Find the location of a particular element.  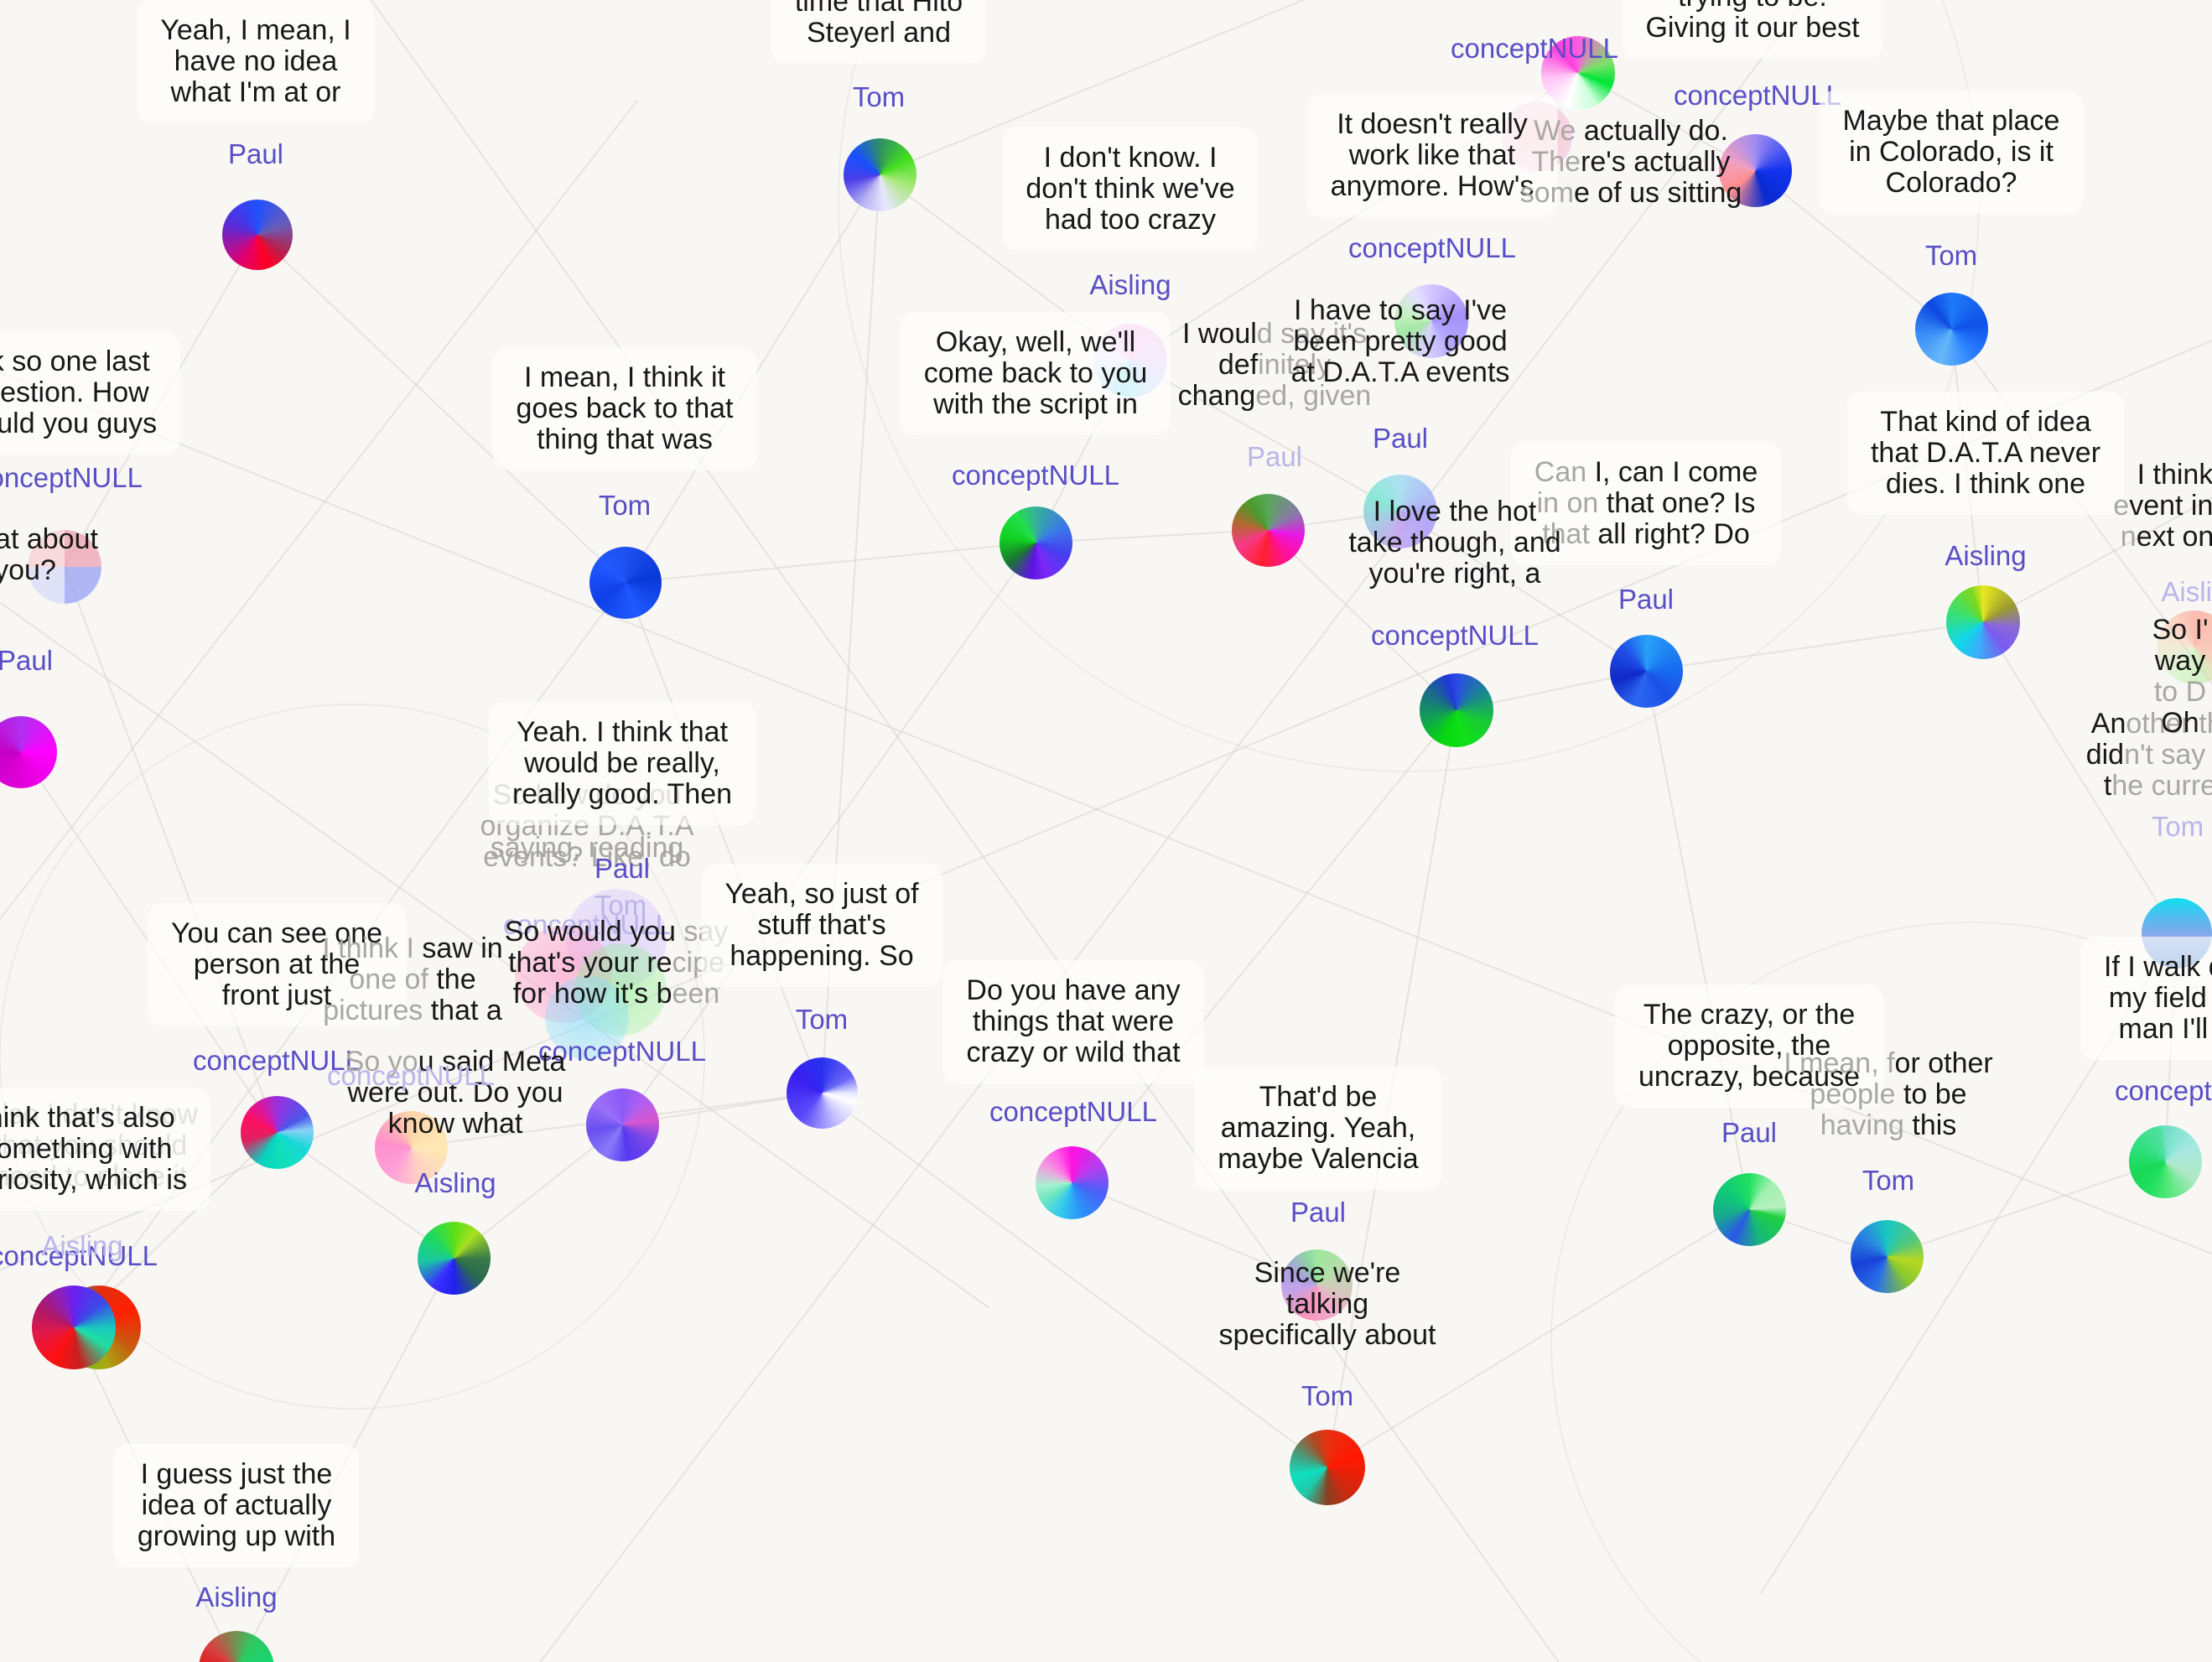

utterance-label: If I walk downmy field in Clman I'll hav is located at coordinates (2146, 998).